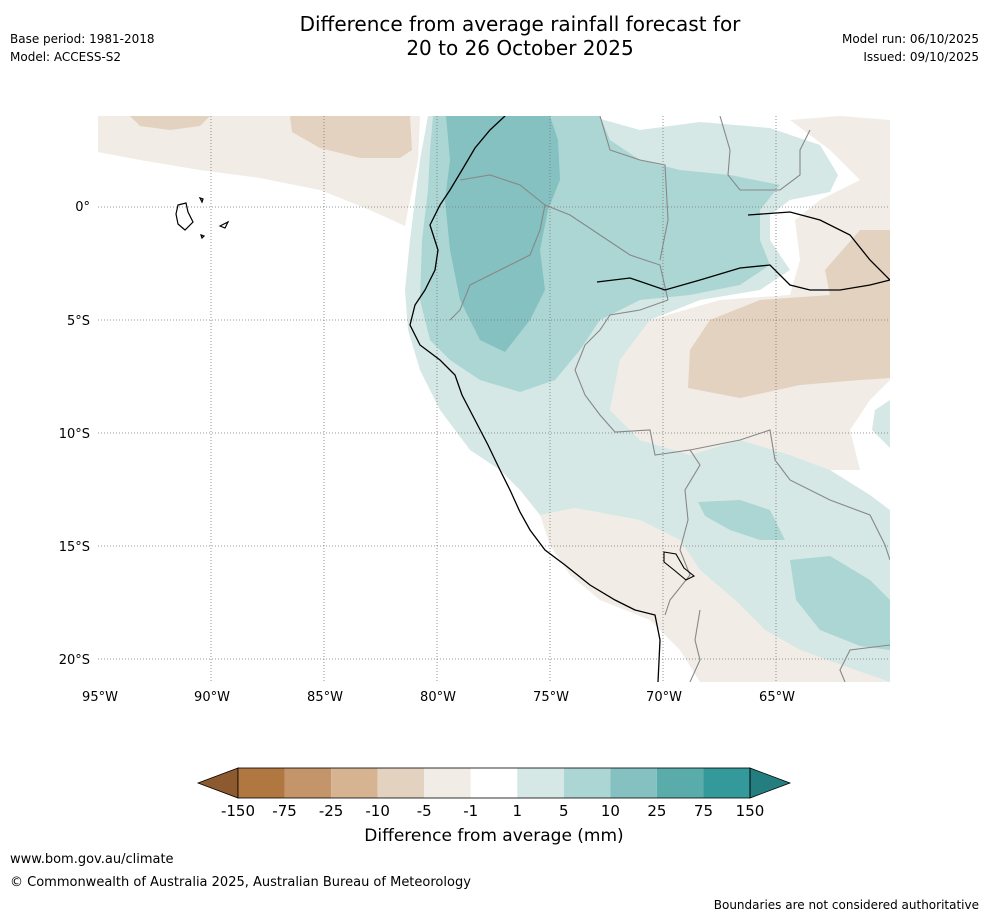 This screenshot has width=988, height=919. I want to click on wet-region-southeast, so click(840, 603).